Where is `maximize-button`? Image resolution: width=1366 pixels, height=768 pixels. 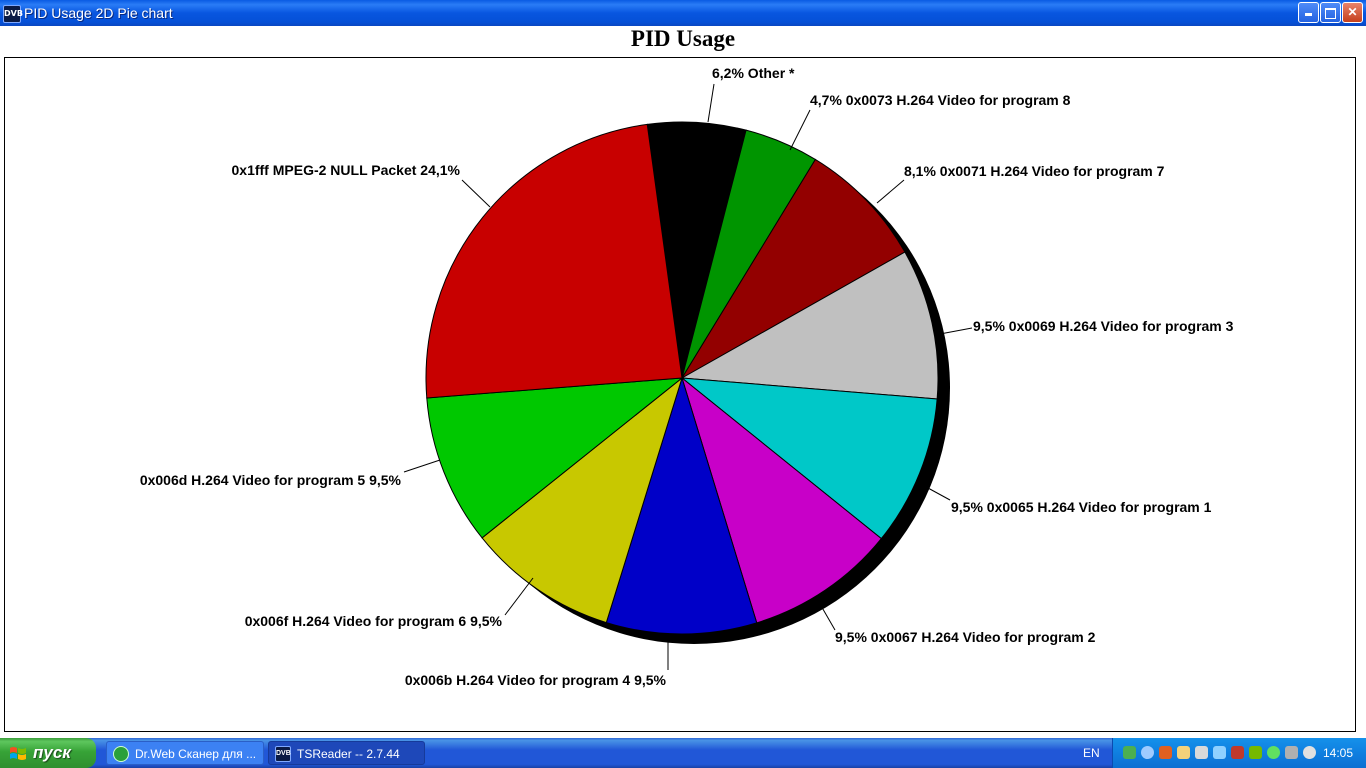 maximize-button is located at coordinates (1330, 12).